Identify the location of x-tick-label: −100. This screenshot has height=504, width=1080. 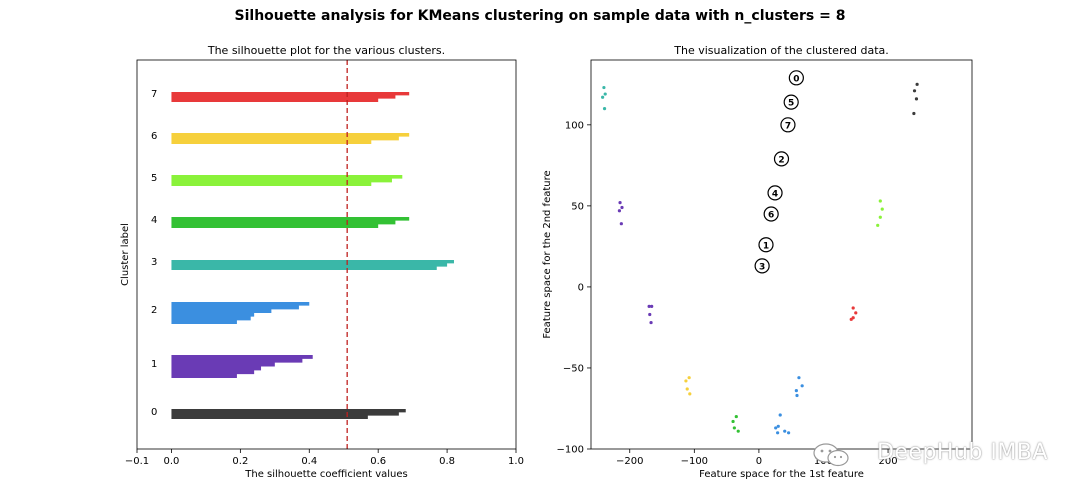
(694, 461).